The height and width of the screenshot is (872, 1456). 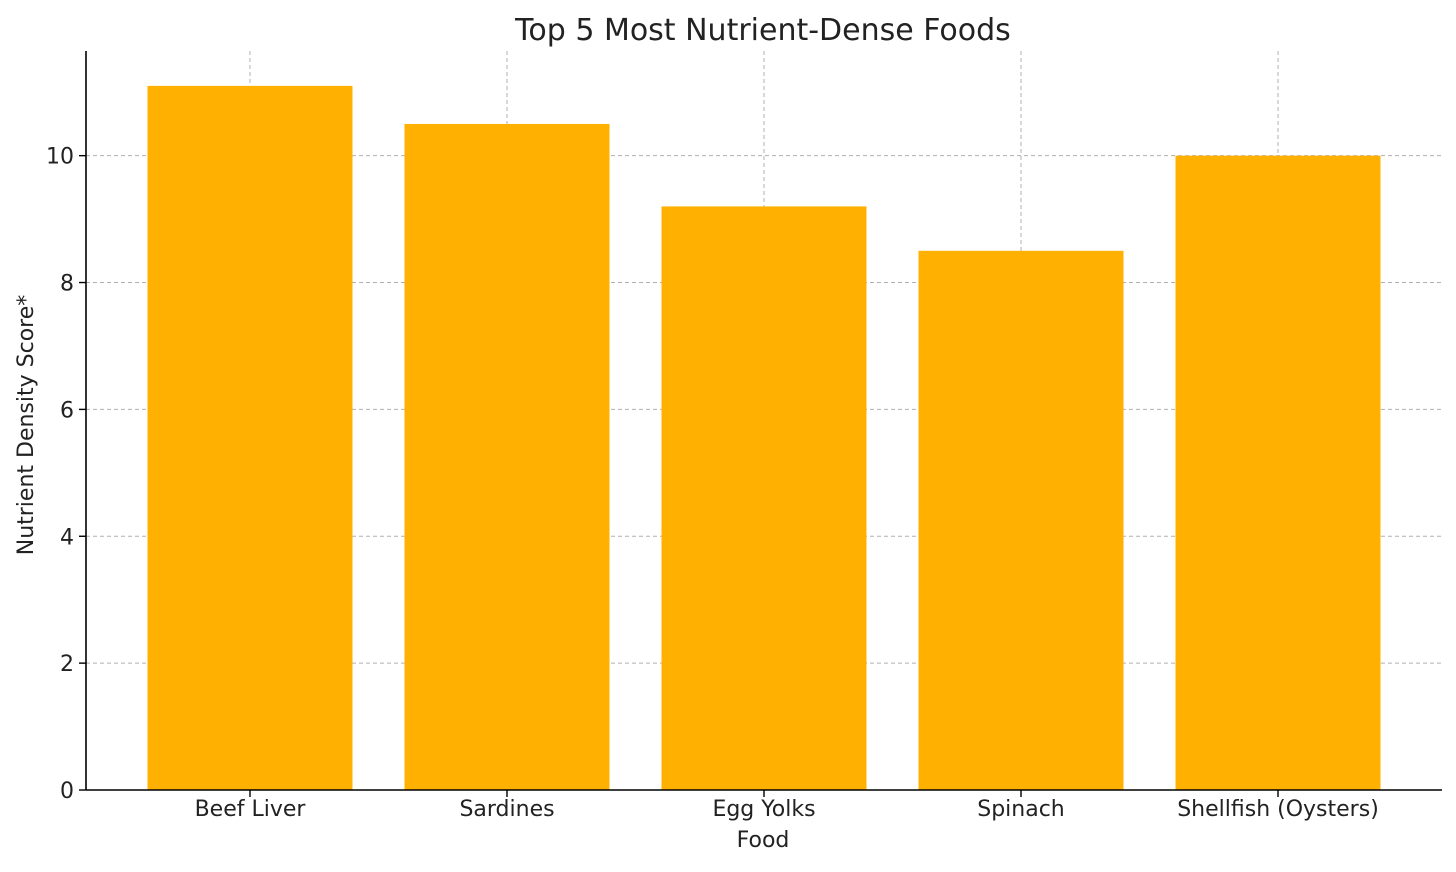 I want to click on y-tick-label-2: 2, so click(x=67, y=664).